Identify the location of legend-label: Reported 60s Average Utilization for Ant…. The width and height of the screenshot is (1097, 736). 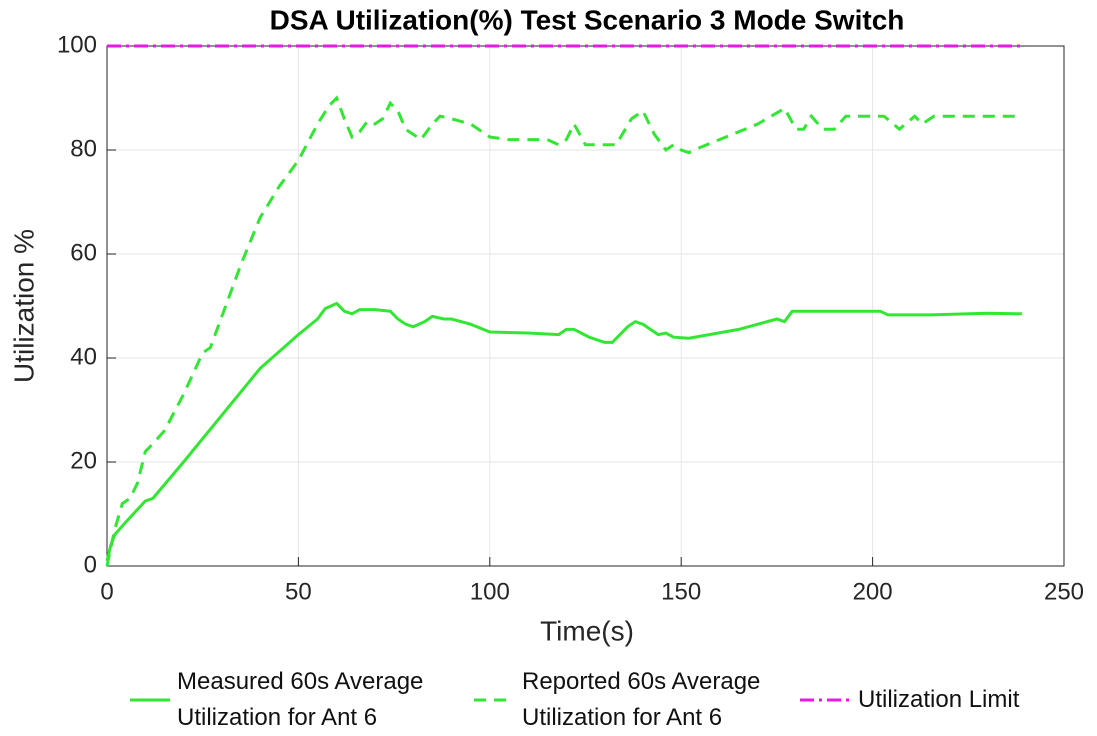
(641, 699).